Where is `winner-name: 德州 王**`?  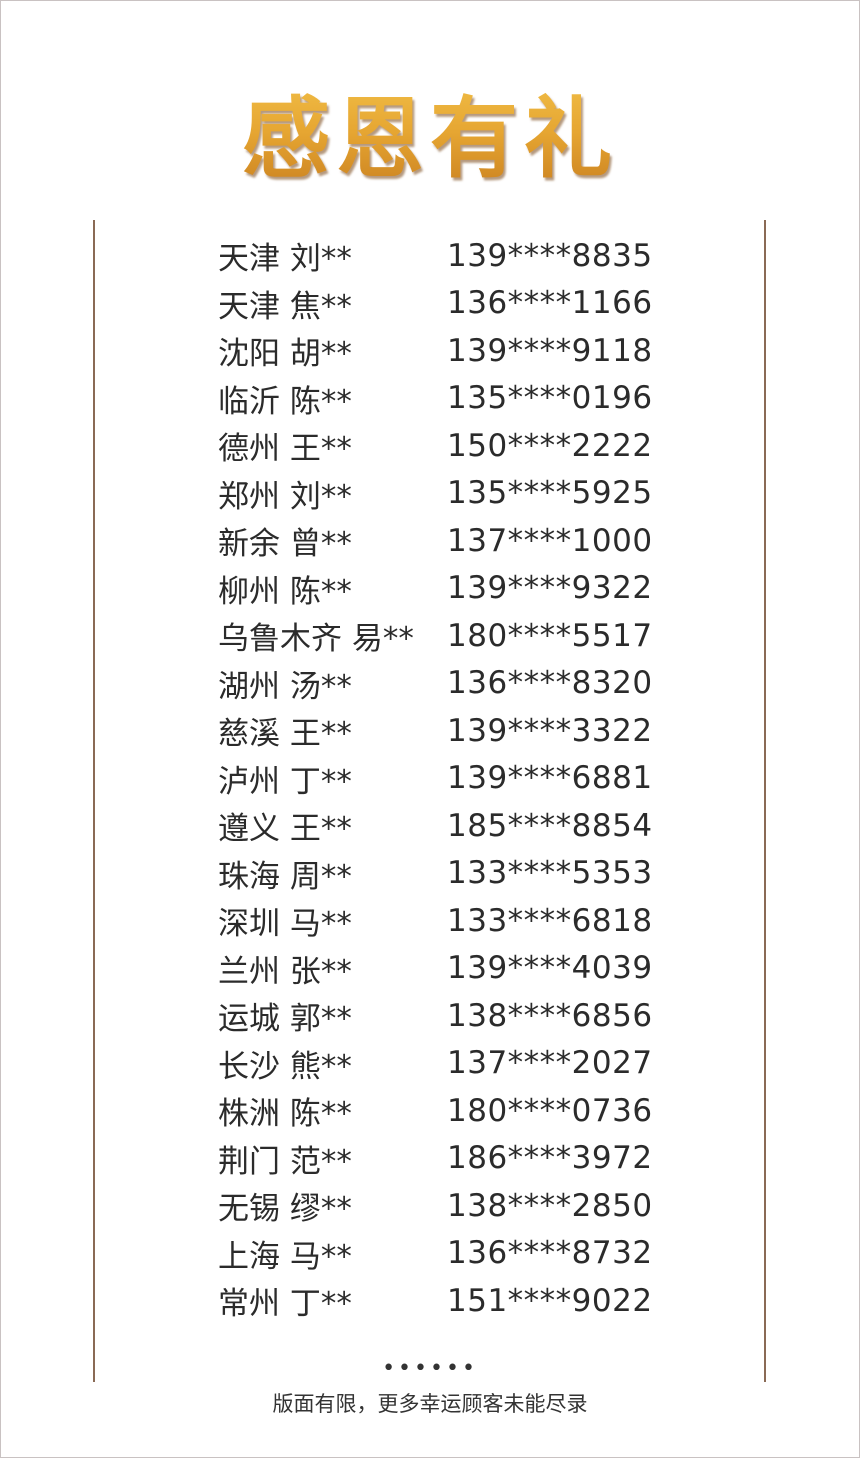 winner-name: 德州 王** is located at coordinates (285, 449).